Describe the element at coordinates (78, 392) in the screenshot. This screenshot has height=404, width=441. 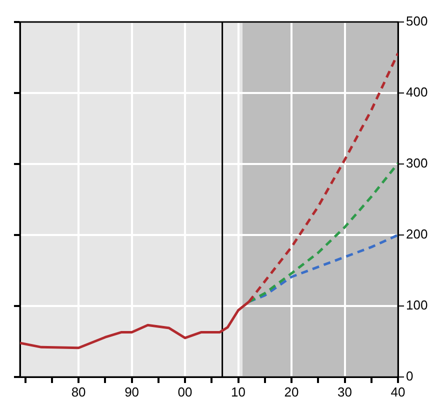
I see `x-tick-label: 80` at that location.